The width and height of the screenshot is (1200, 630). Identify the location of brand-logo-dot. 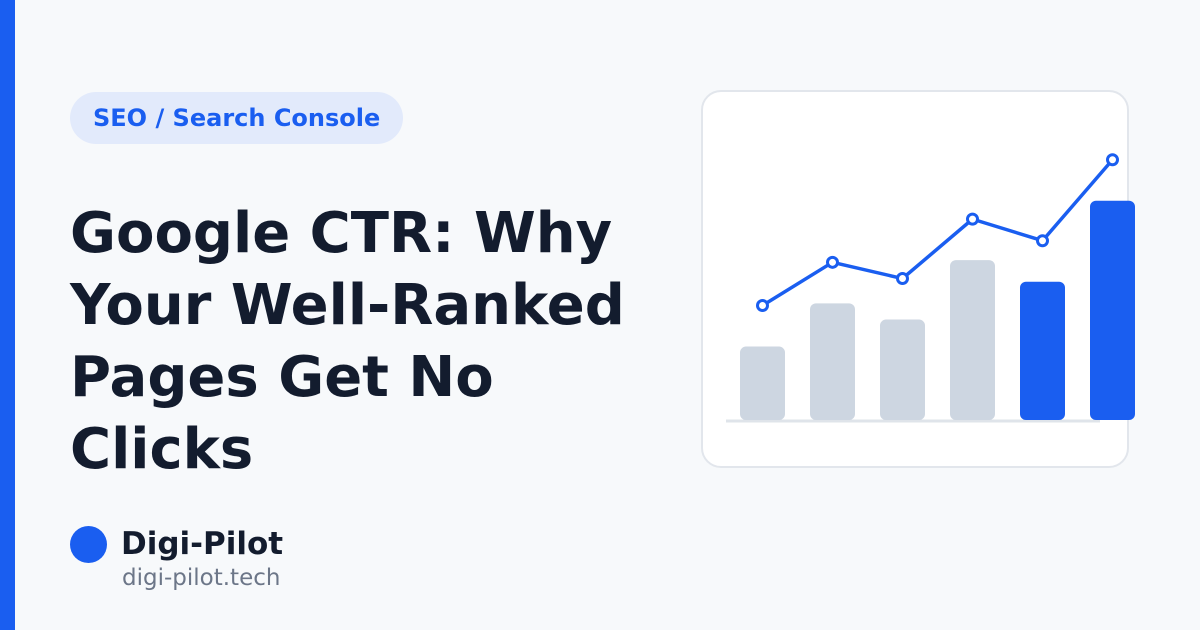
(88, 544).